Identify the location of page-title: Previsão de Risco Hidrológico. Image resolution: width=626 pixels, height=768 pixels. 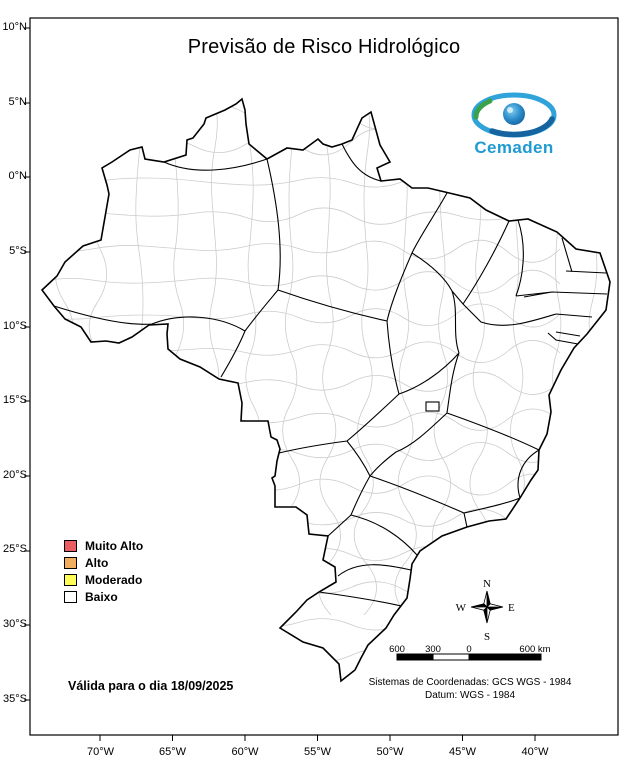
(324, 47).